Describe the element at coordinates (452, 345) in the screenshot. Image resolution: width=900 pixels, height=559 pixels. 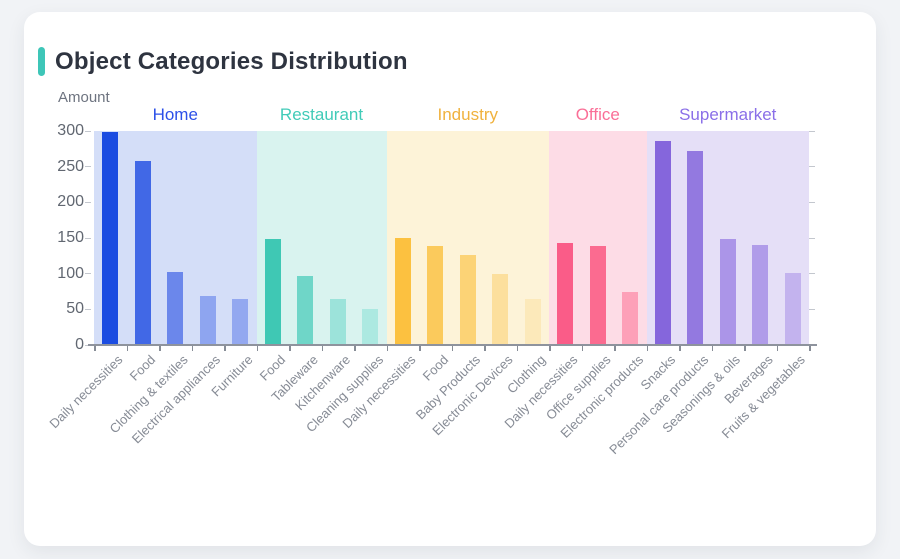
I see `x-axis-line` at that location.